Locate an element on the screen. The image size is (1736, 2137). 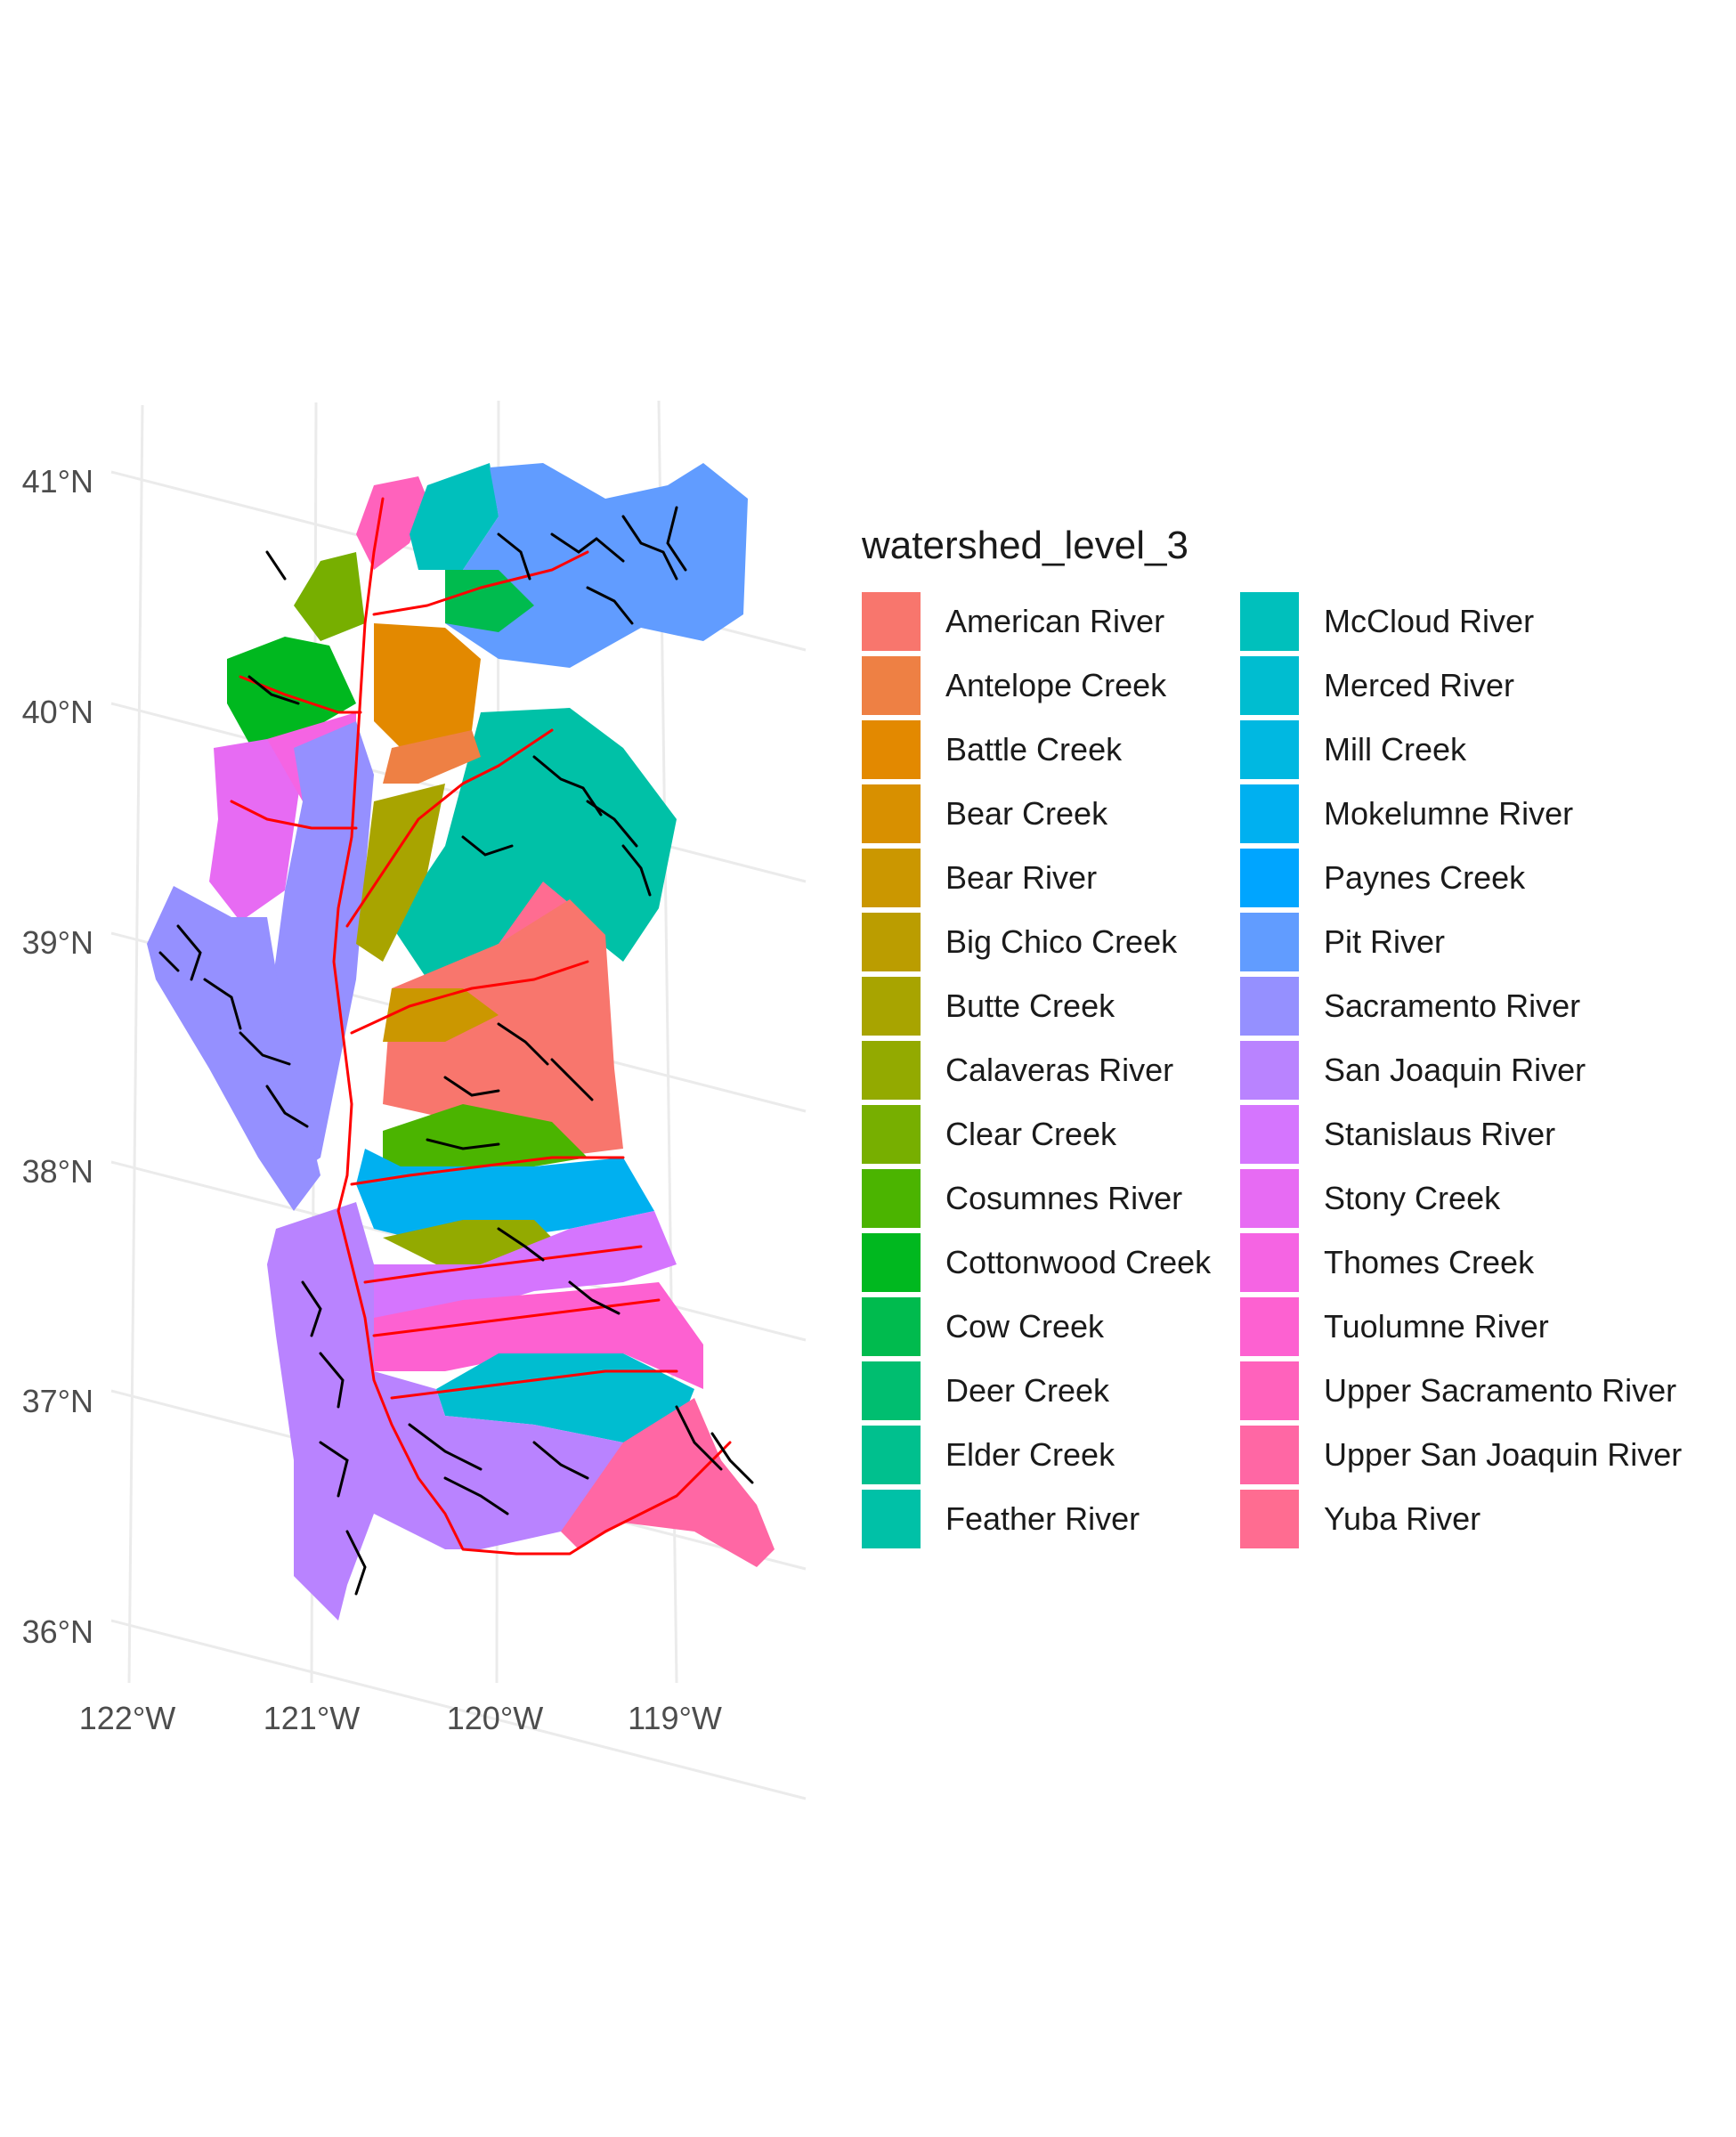
legend-item: Calaveras River is located at coordinates (1051, 1070).